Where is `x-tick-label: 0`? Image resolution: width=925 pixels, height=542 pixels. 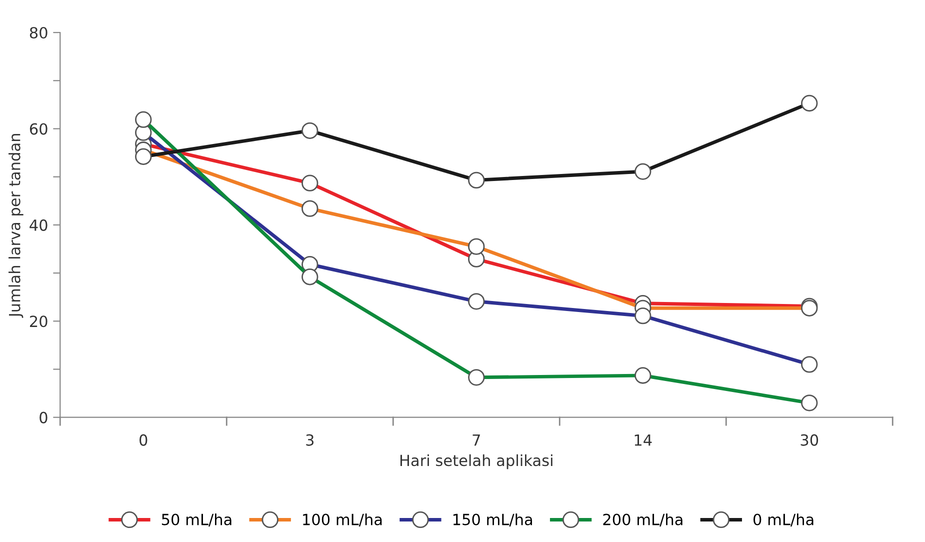
x-tick-label: 0 is located at coordinates (144, 440).